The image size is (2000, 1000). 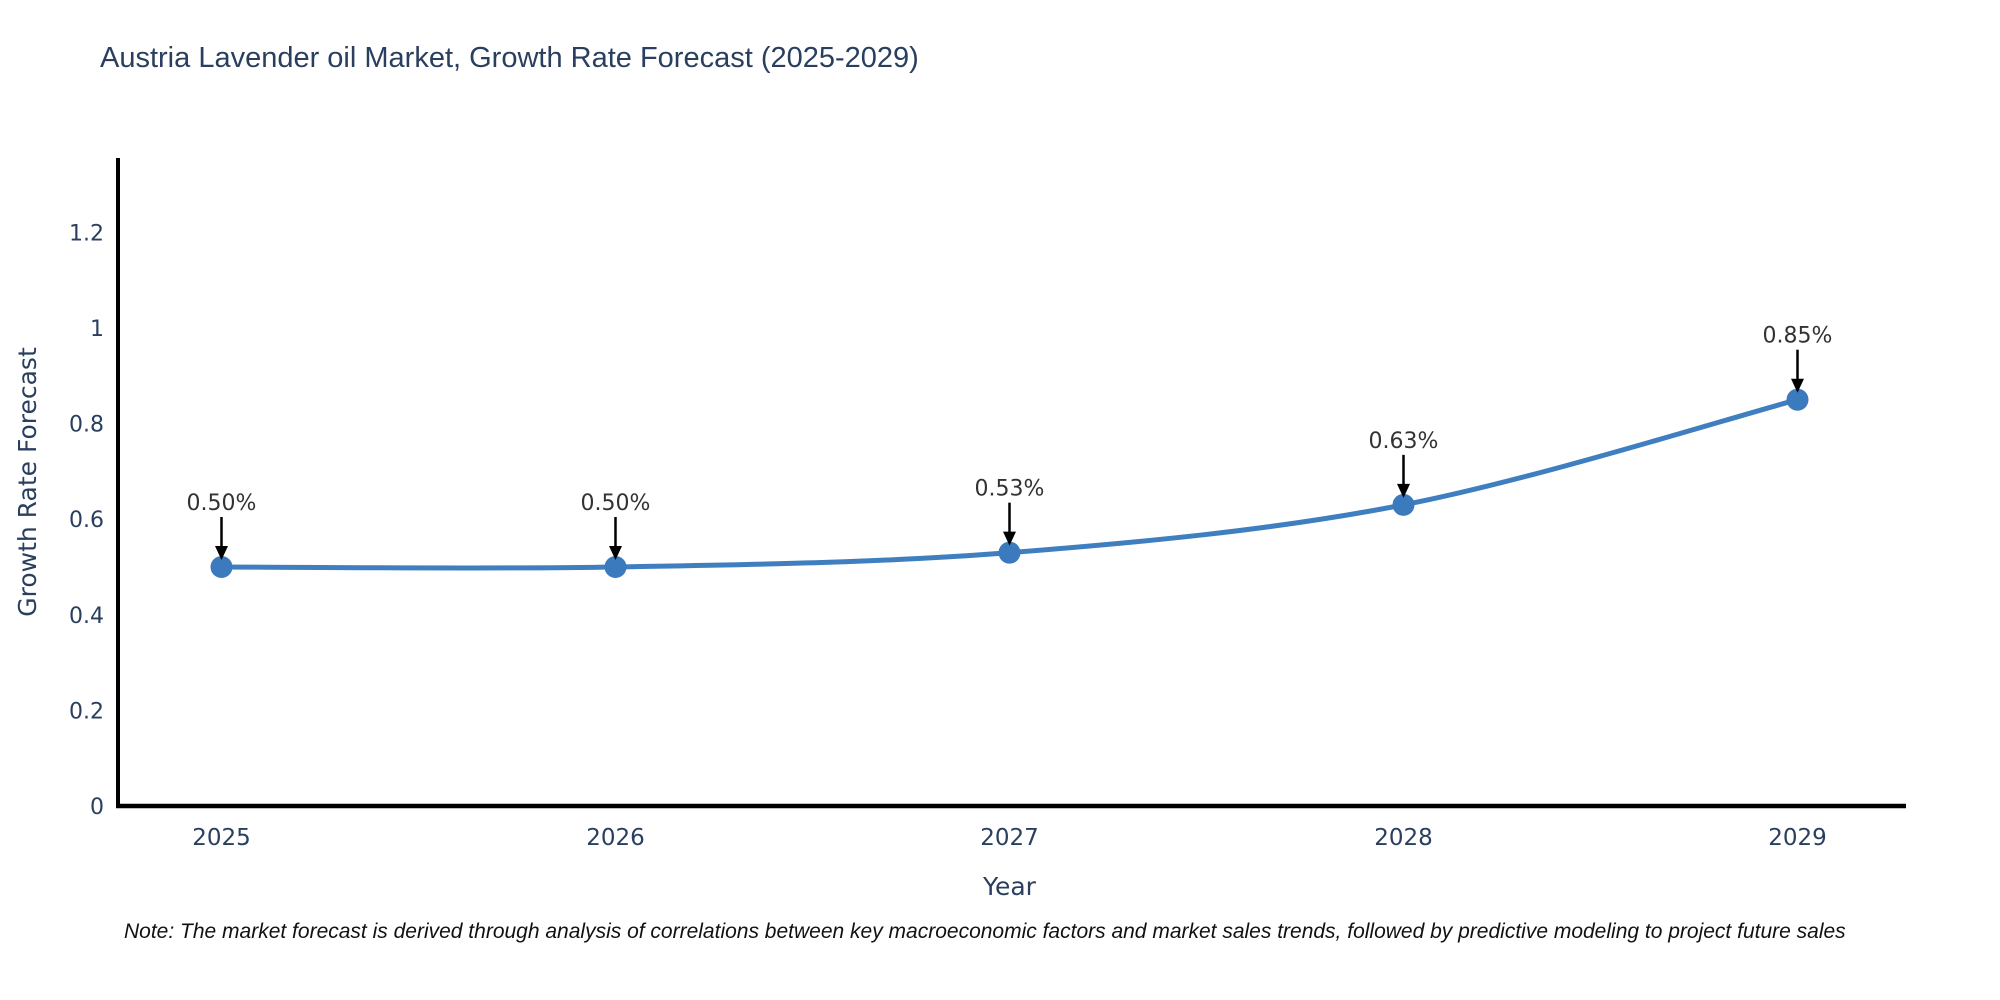 What do you see at coordinates (27, 482) in the screenshot?
I see `y-axis-title: Growth Rate Forecast` at bounding box center [27, 482].